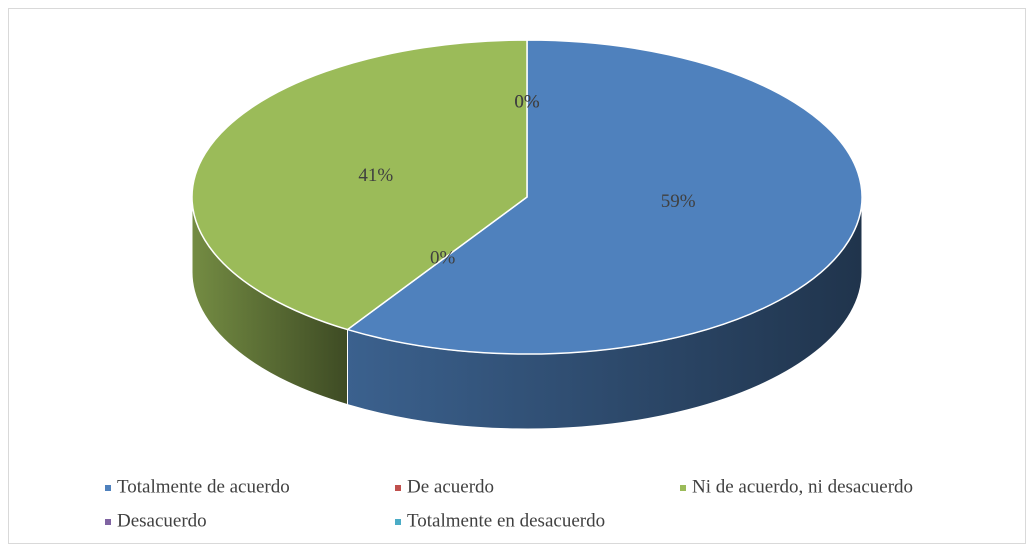  What do you see at coordinates (162, 520) in the screenshot?
I see `legend-label: Desacuerdo` at bounding box center [162, 520].